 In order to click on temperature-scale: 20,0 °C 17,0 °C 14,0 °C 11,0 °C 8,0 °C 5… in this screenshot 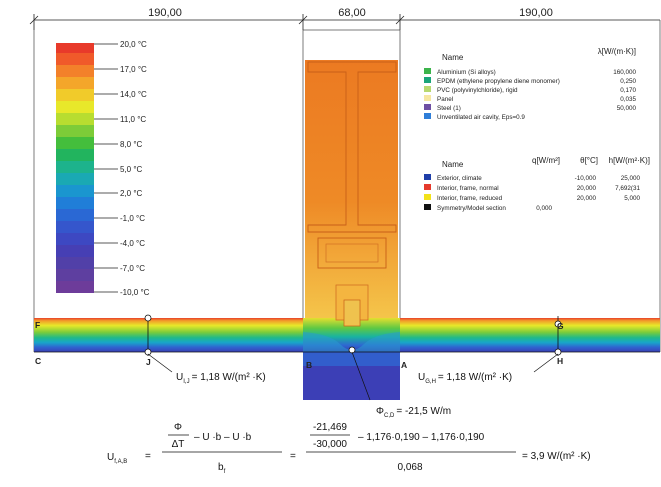, I will do `click(103, 168)`.